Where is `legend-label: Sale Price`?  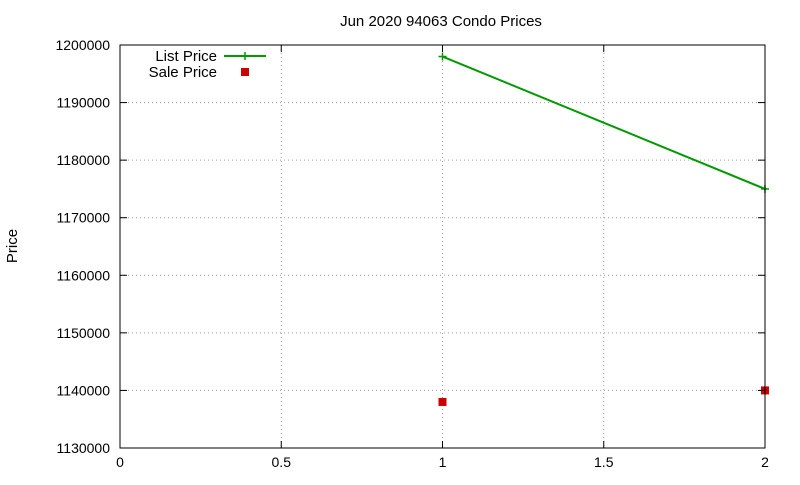
legend-label: Sale Price is located at coordinates (183, 72).